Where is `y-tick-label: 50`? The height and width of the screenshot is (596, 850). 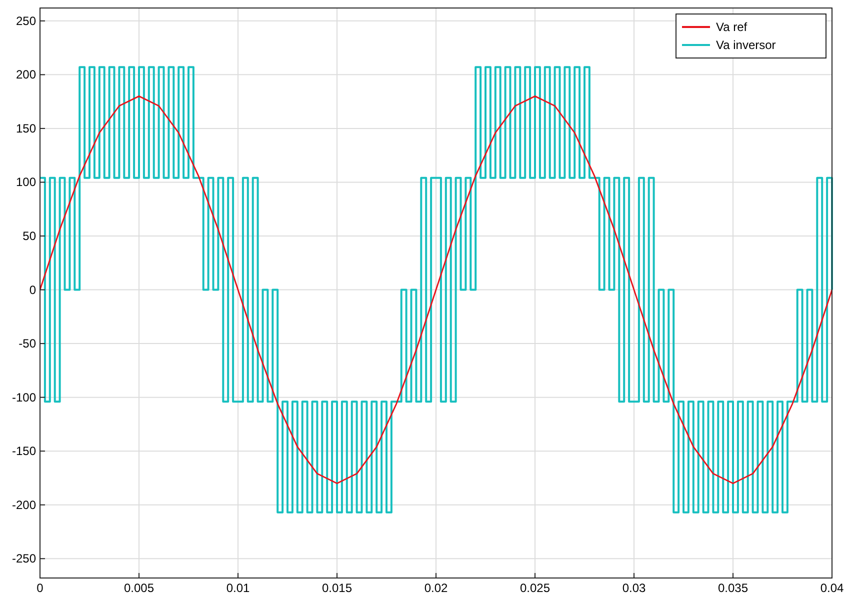 y-tick-label: 50 is located at coordinates (29, 236).